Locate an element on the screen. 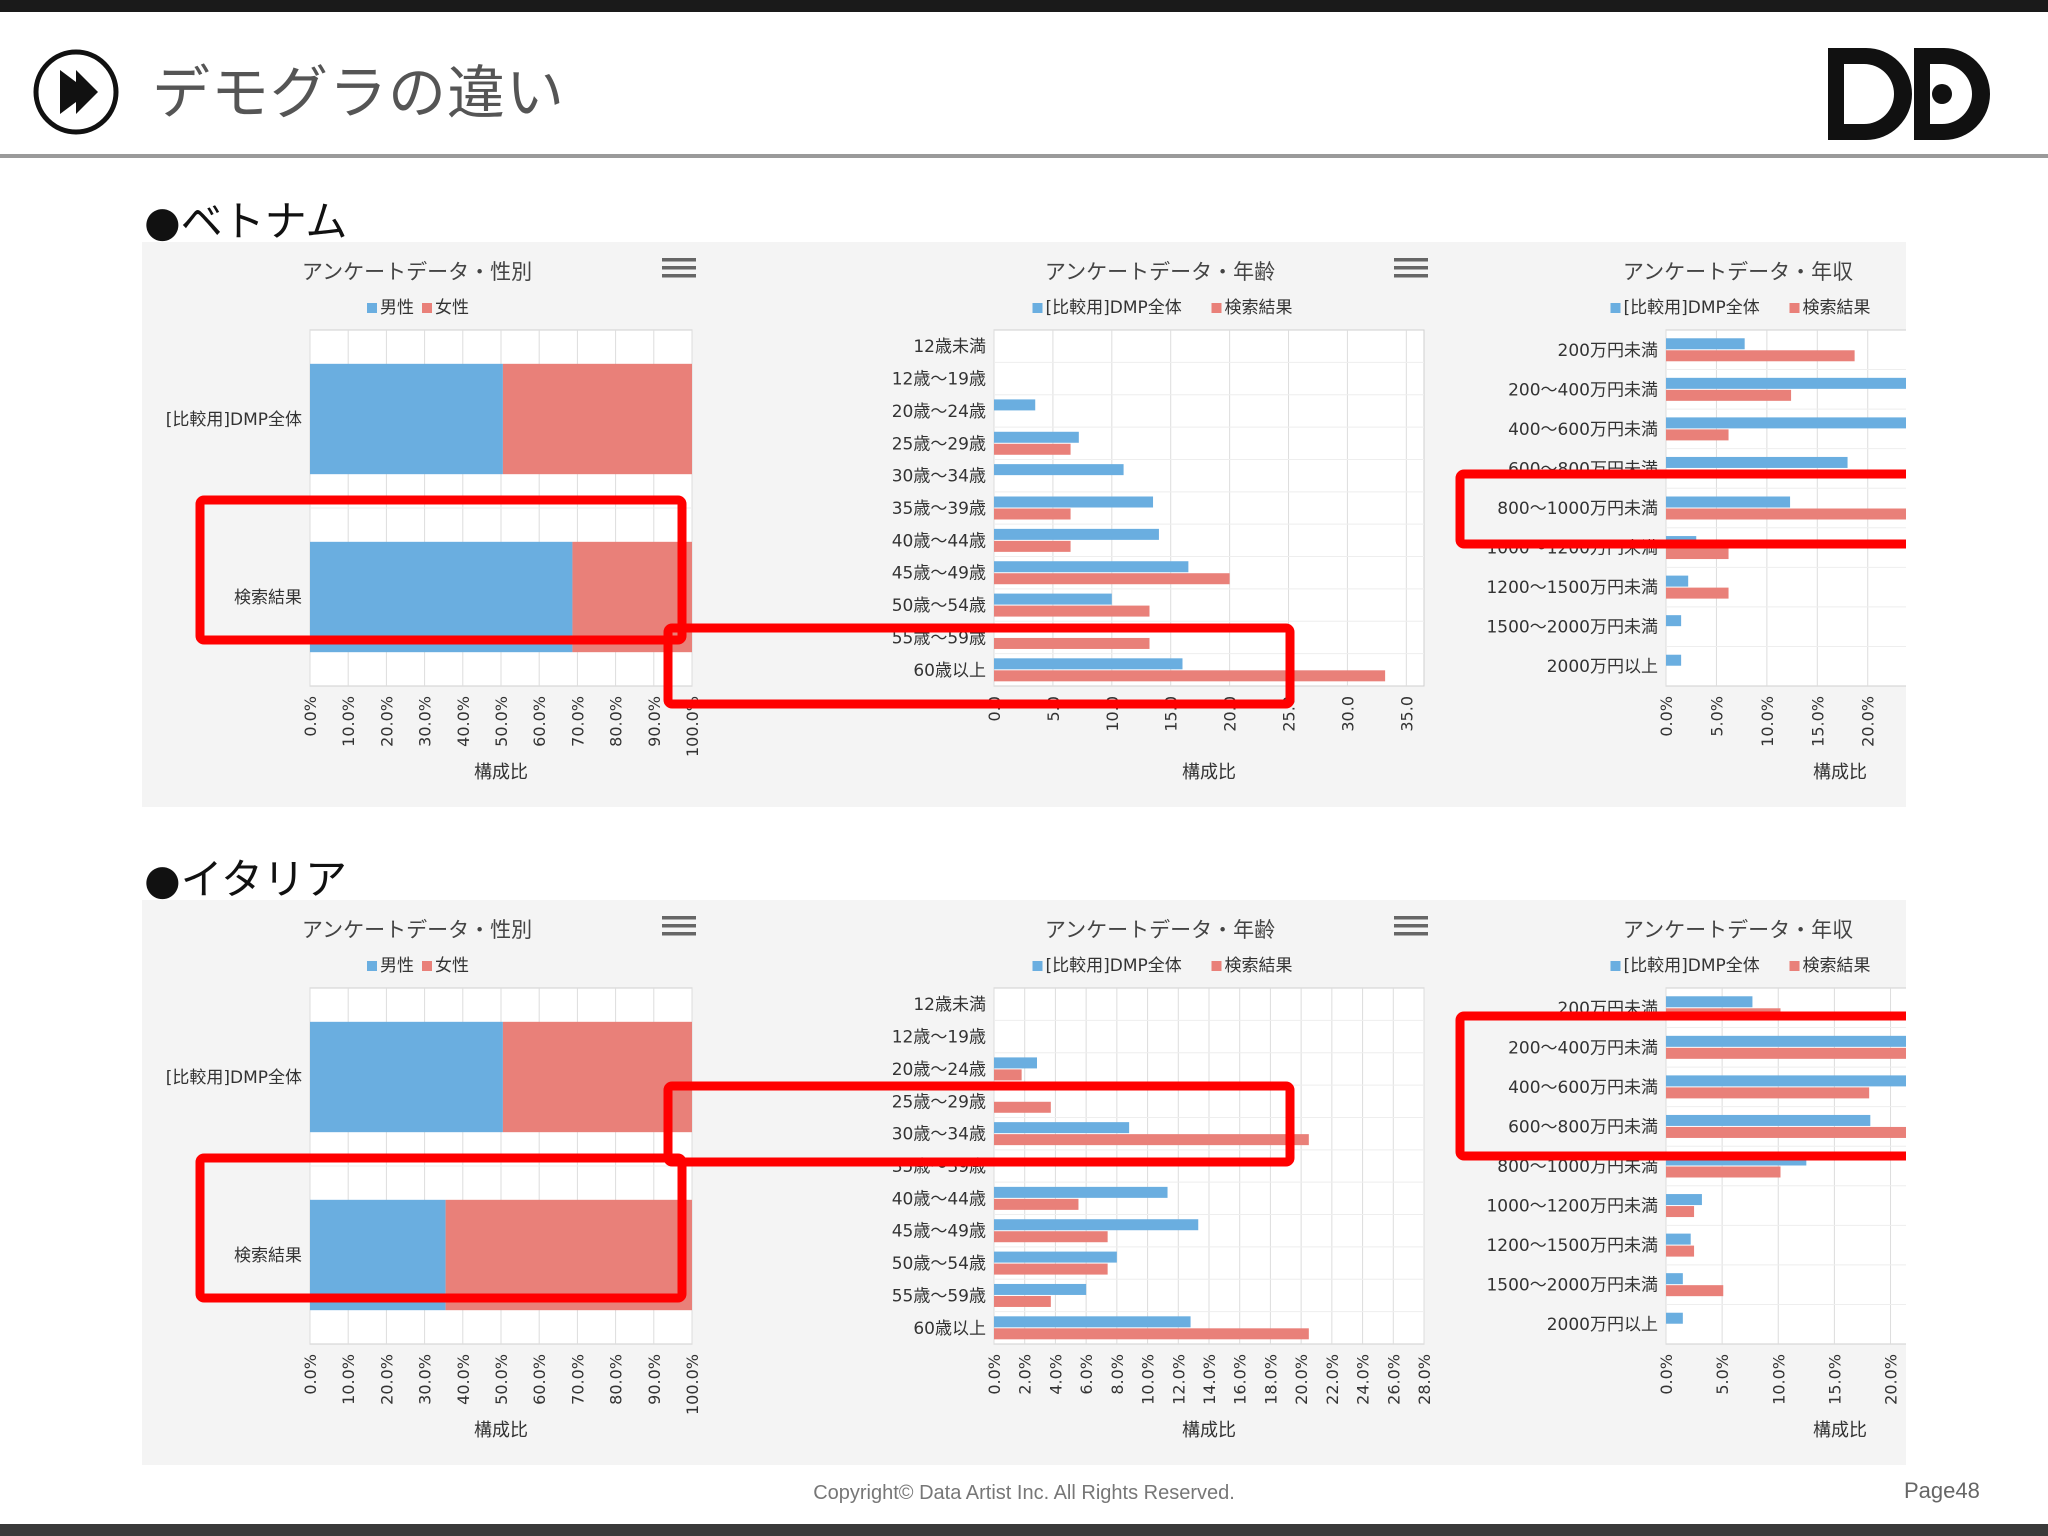  category-label: 1200～1500万円未満 is located at coordinates (1572, 1246).